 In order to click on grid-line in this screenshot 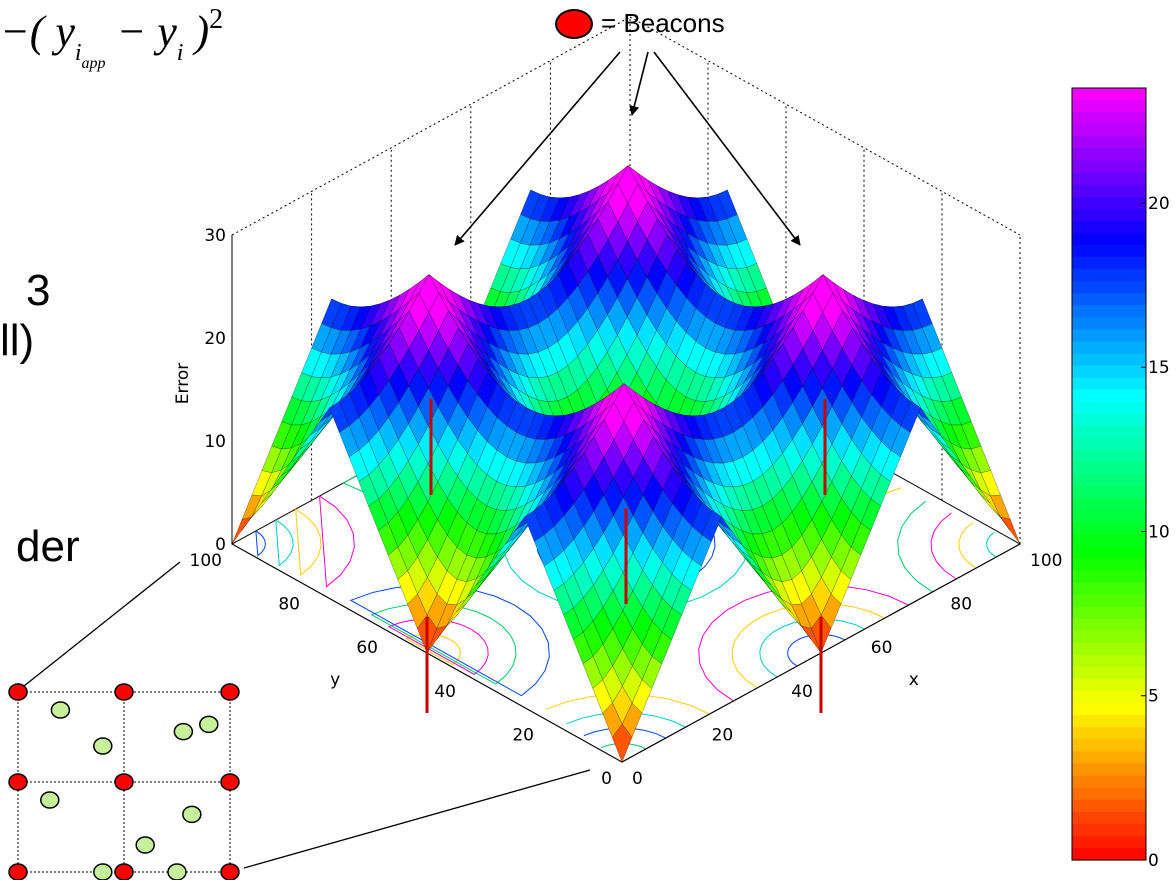, I will do `click(431, 126)`.